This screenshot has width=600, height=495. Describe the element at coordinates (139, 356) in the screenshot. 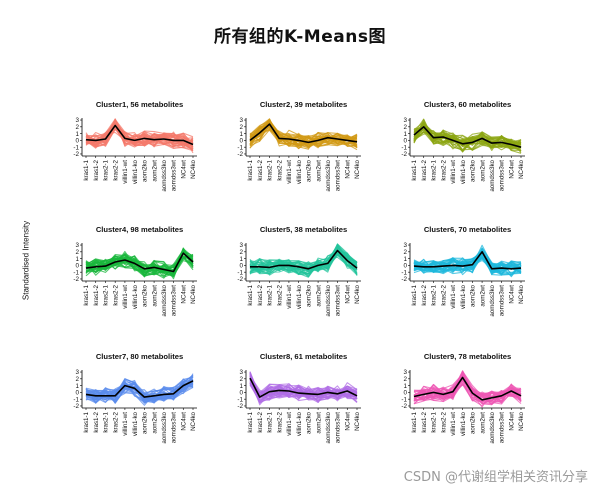

I see `panel-title: Cluster7, 80 metabolites` at that location.